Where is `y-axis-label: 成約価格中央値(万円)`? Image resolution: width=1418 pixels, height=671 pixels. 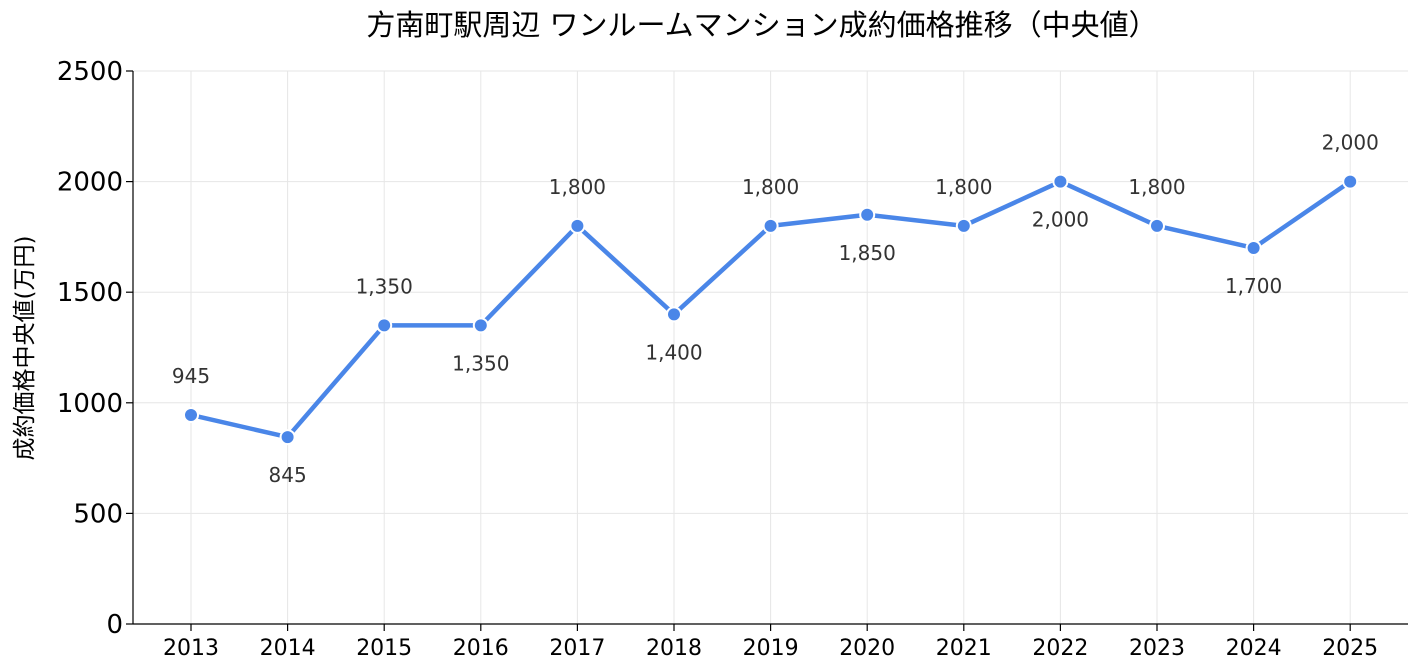 y-axis-label: 成約価格中央値(万円) is located at coordinates (25, 348).